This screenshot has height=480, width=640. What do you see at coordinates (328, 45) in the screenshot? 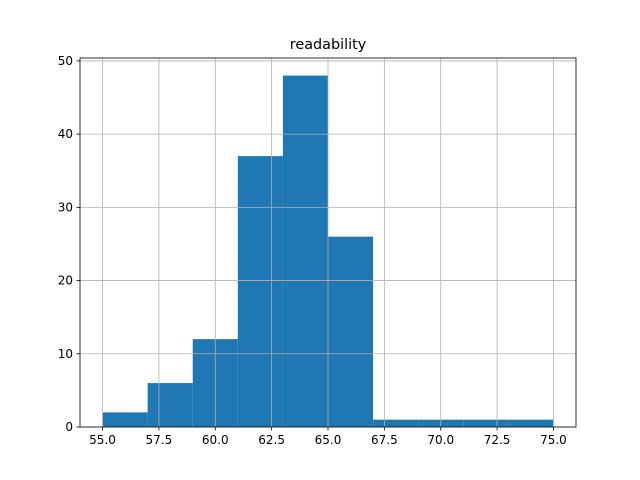
I see `chart-title: readability` at bounding box center [328, 45].